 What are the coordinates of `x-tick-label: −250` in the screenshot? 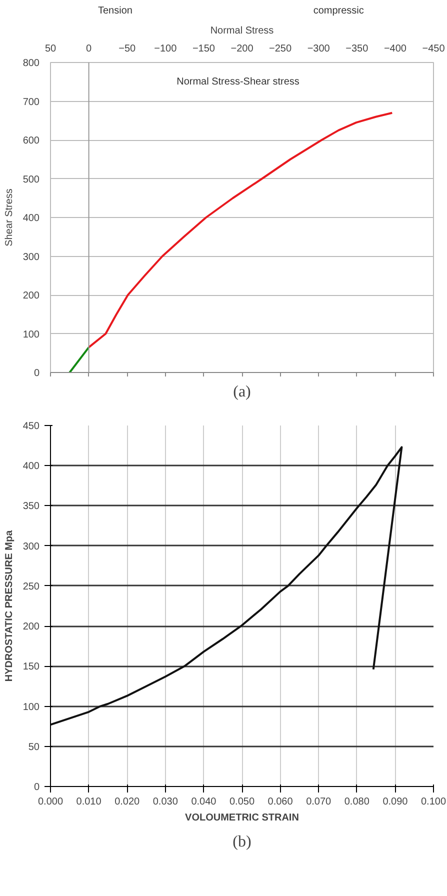 It's located at (280, 49).